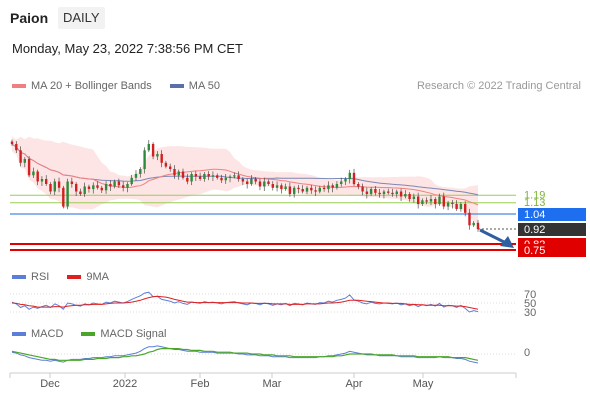 Image resolution: width=590 pixels, height=400 pixels. I want to click on forecast-arrow, so click(496, 238).